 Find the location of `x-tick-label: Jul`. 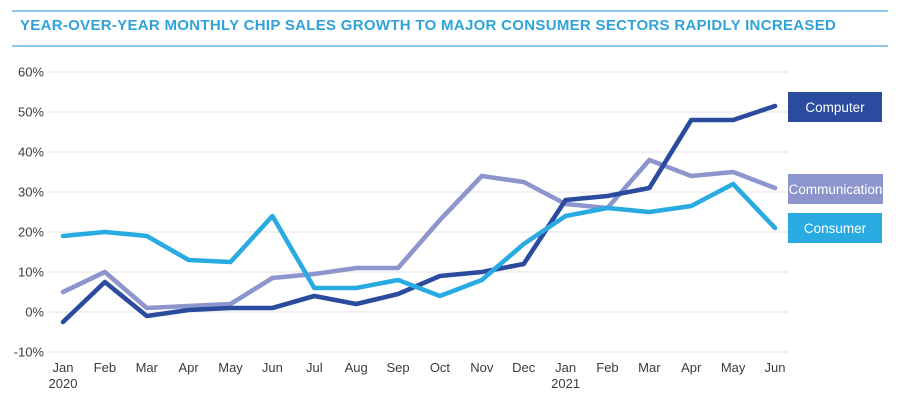

x-tick-label: Jul is located at coordinates (314, 367).